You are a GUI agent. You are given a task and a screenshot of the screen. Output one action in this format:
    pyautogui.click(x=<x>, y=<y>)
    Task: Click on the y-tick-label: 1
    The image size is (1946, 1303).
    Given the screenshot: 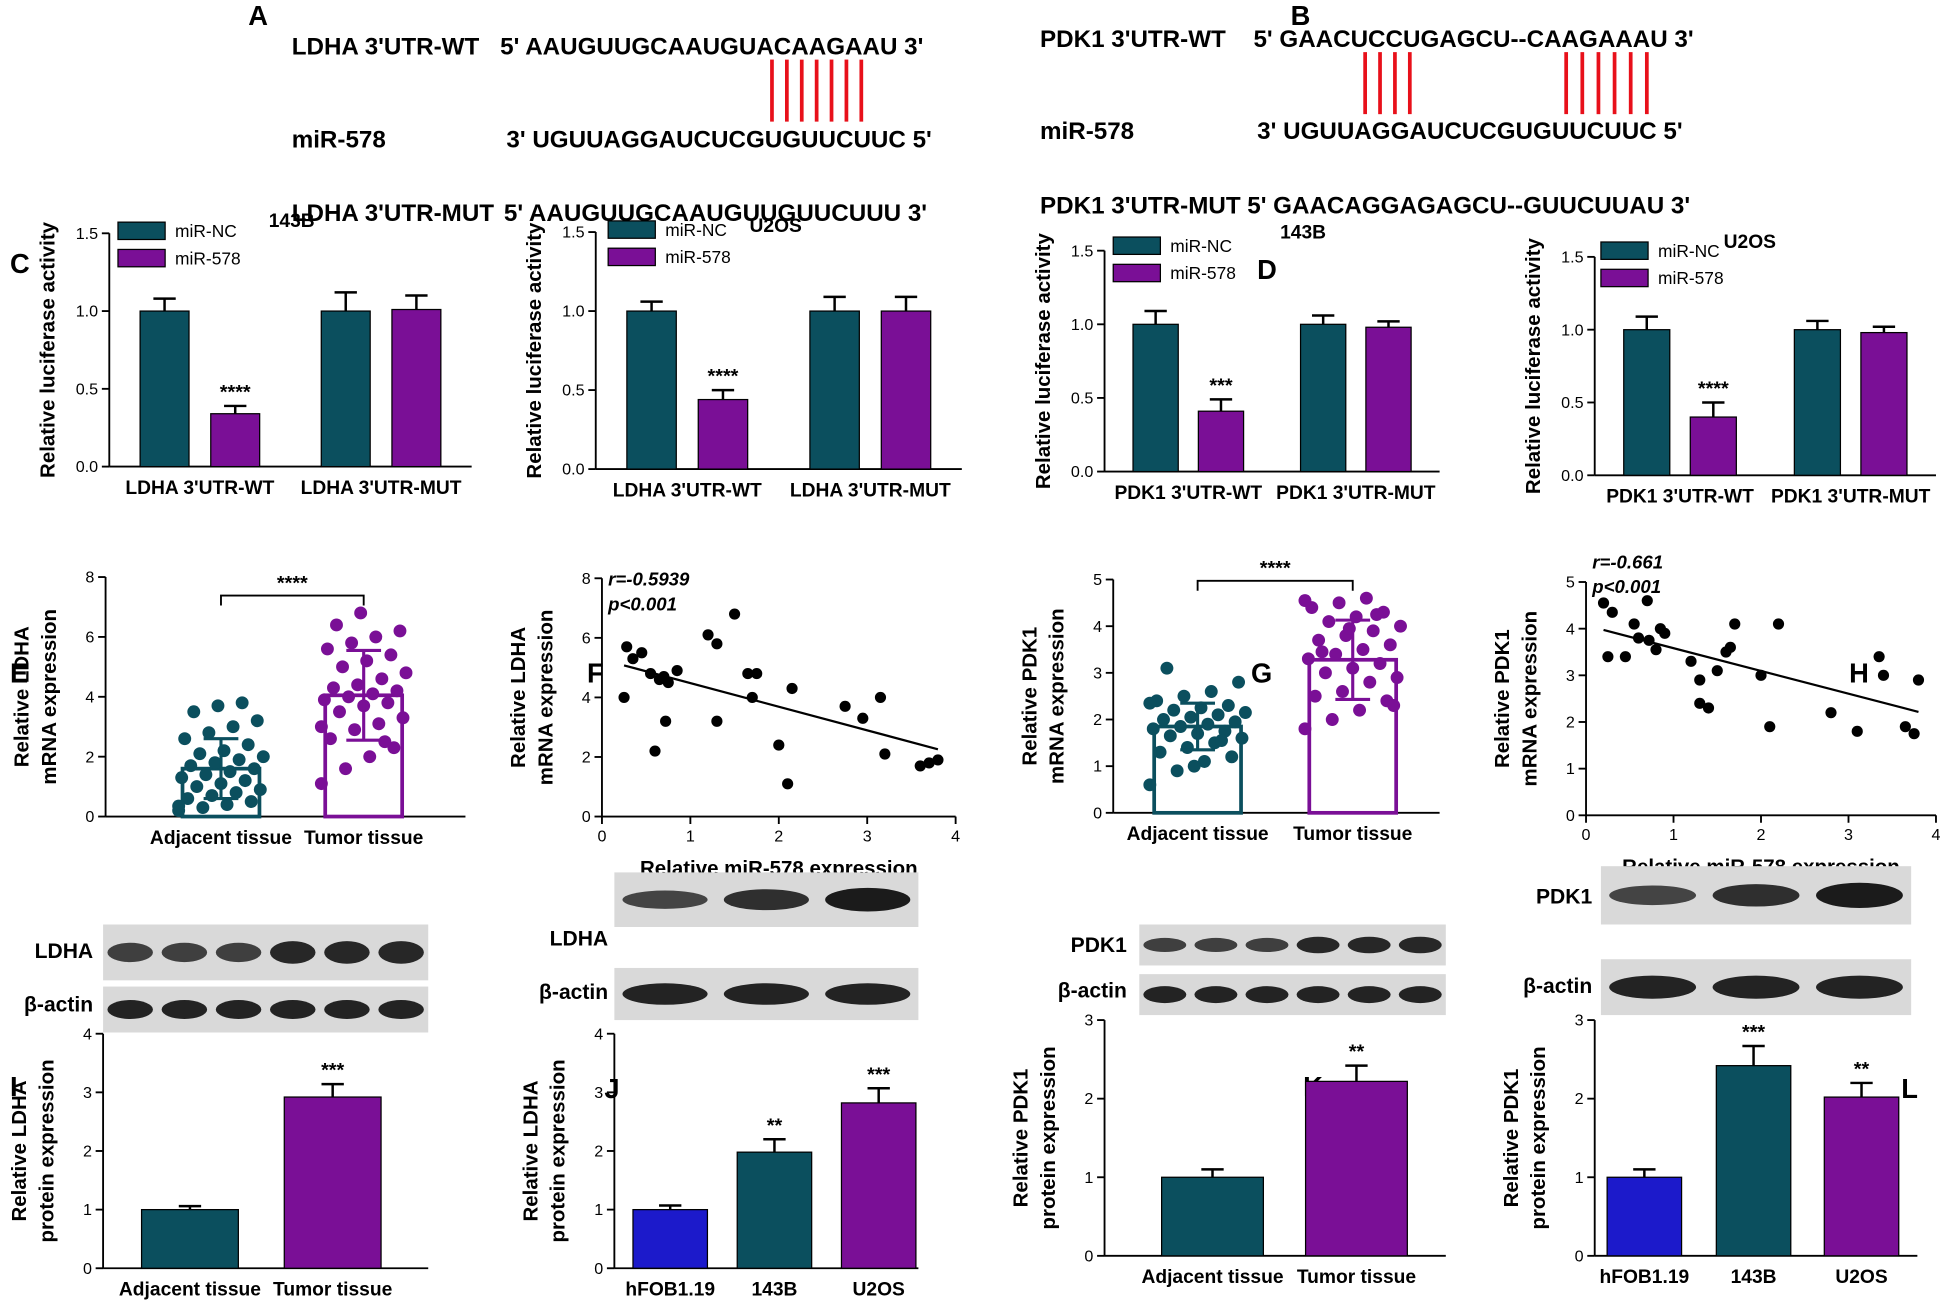 What is the action you would take?
    pyautogui.click(x=598, y=1210)
    